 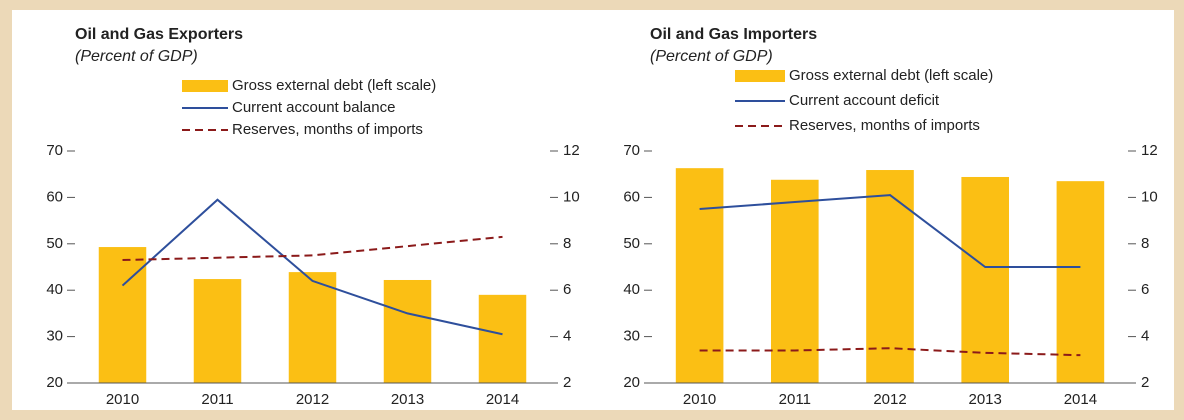 What do you see at coordinates (864, 100) in the screenshot?
I see `legend-label: Current account deficit` at bounding box center [864, 100].